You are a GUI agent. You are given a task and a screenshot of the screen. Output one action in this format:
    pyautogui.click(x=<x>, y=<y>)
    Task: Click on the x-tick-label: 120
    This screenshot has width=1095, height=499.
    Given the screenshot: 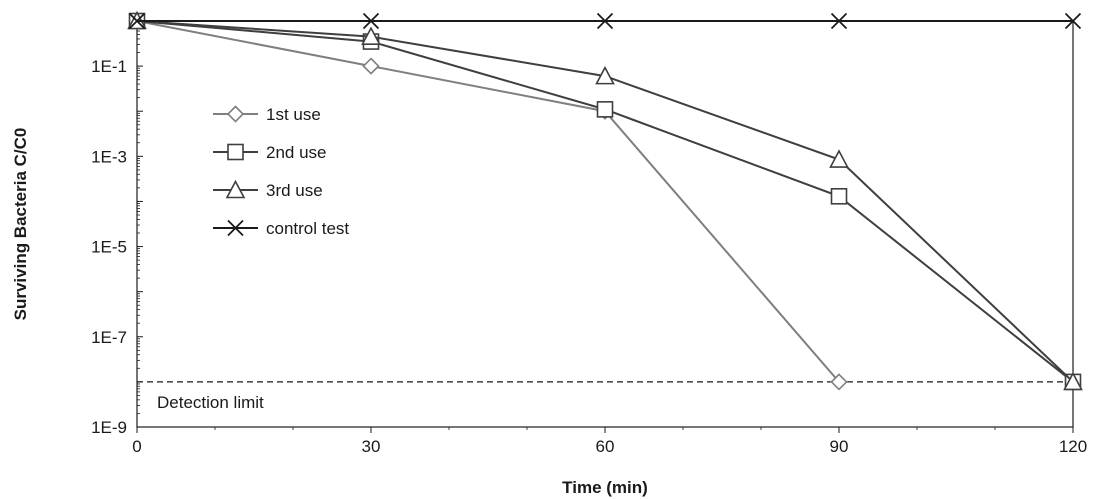 What is the action you would take?
    pyautogui.click(x=1073, y=446)
    